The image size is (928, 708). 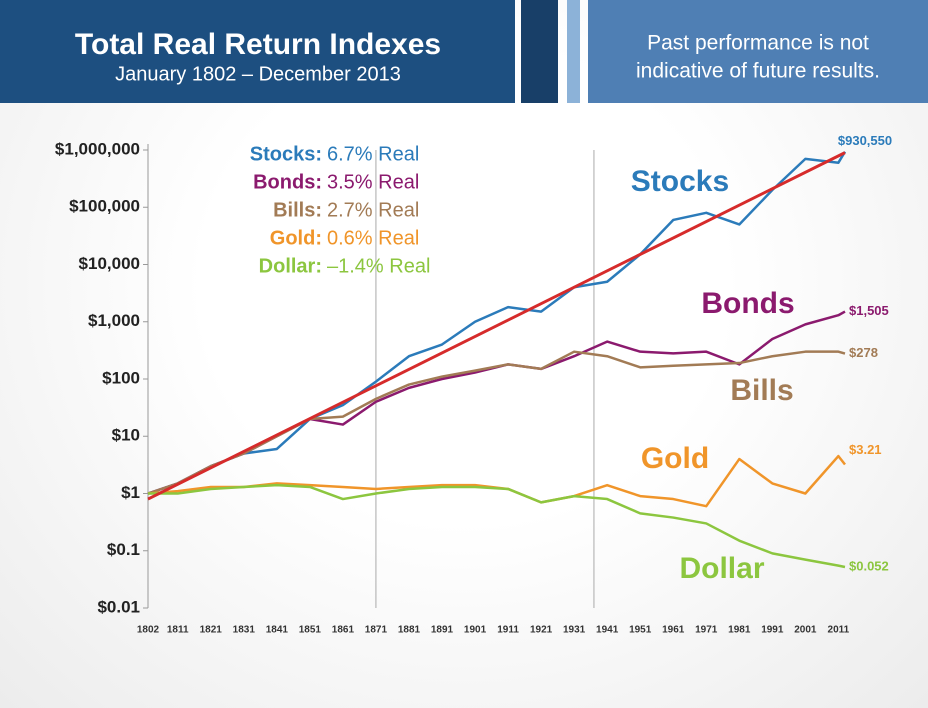 What do you see at coordinates (721, 568) in the screenshot?
I see `series-name: Dollar` at bounding box center [721, 568].